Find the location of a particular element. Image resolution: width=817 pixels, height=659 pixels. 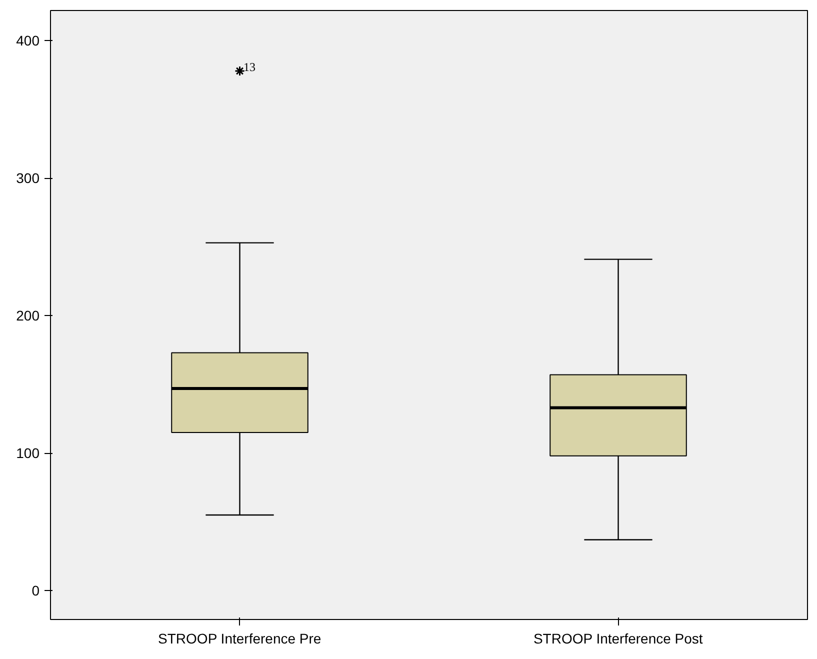

y-tick-label: 400 is located at coordinates (28, 40).